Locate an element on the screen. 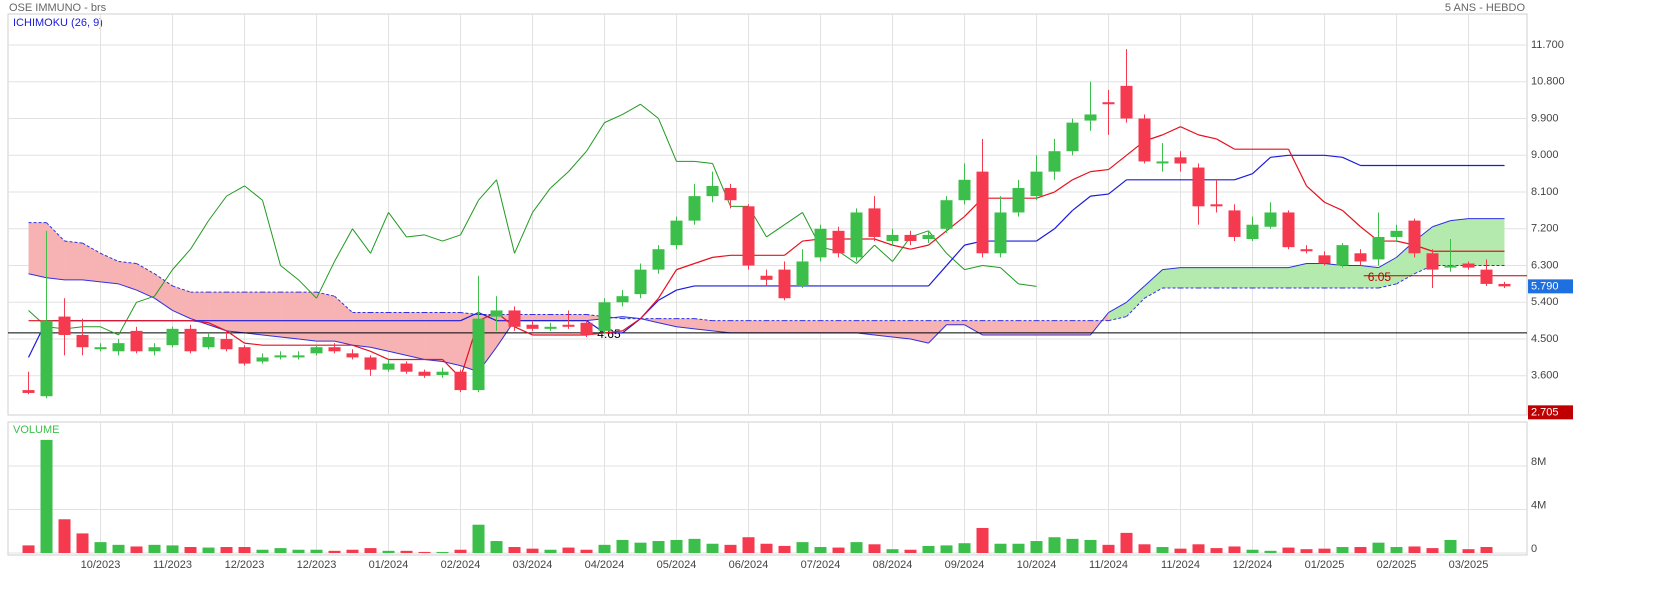  y-tick-label: 5.400 is located at coordinates (1545, 302).